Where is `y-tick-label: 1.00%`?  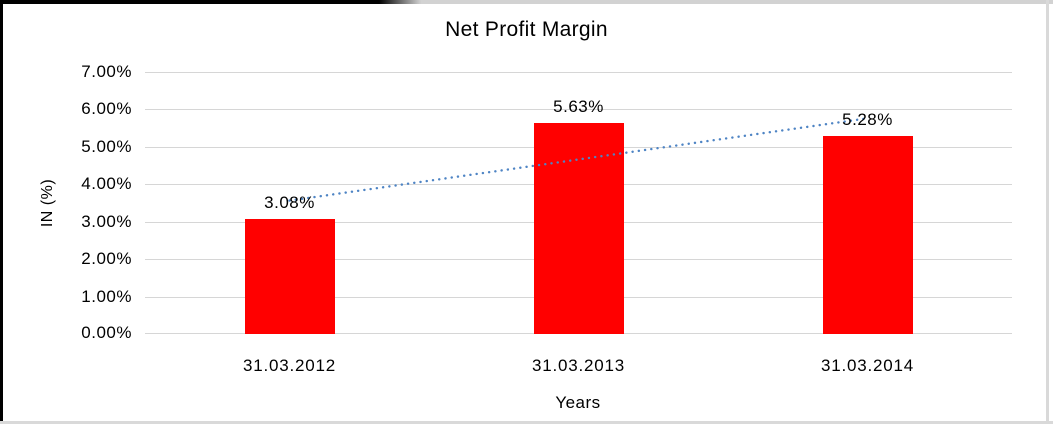 y-tick-label: 1.00% is located at coordinates (106, 296).